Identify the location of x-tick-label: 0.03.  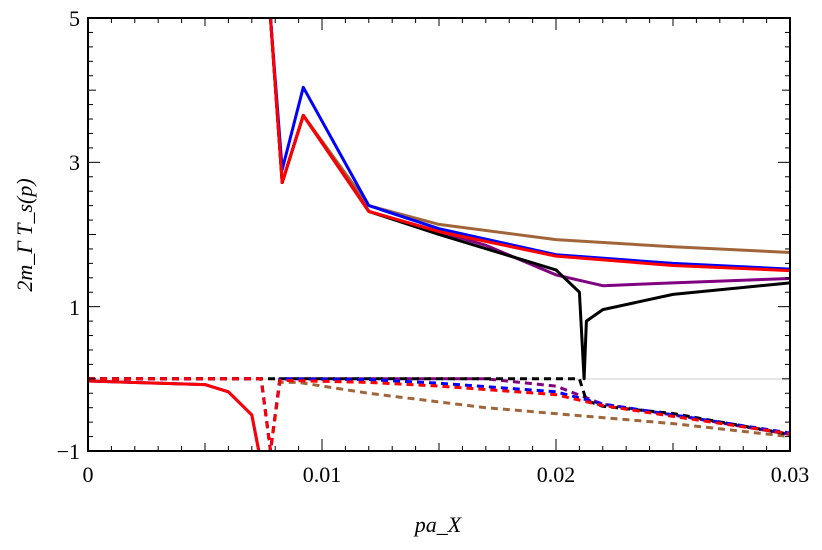
(790, 474).